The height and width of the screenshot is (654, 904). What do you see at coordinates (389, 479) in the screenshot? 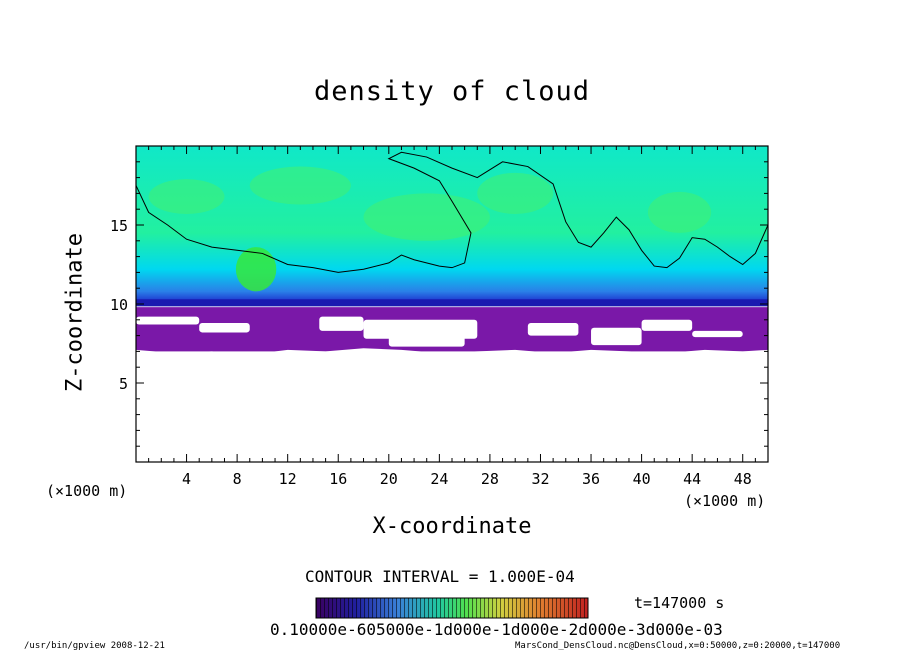
I see `x-tick-label: 20` at bounding box center [389, 479].